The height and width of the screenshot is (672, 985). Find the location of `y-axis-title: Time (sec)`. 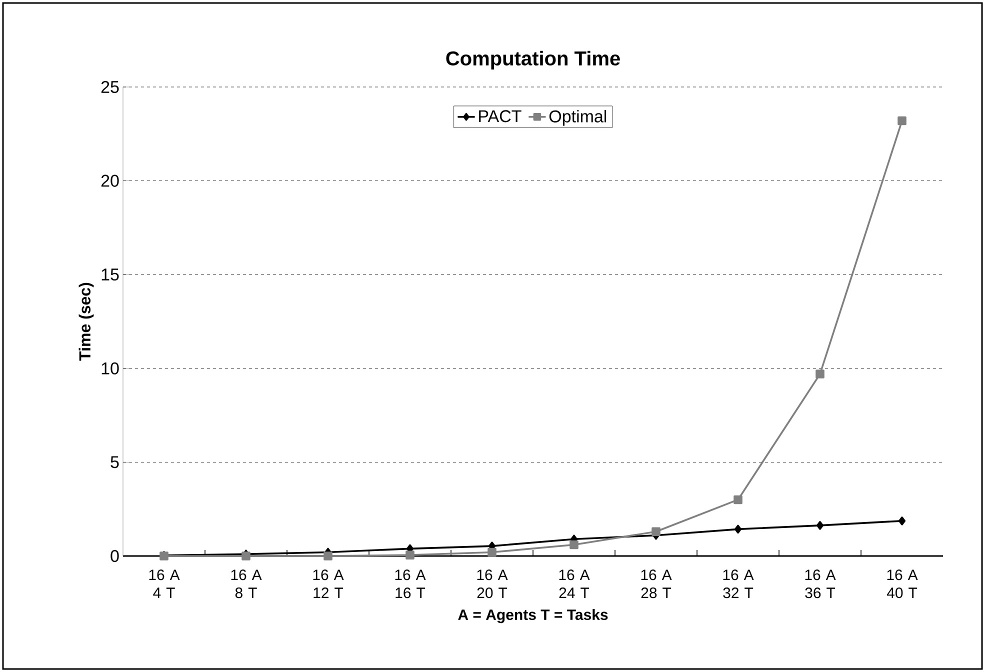

y-axis-title: Time (sec) is located at coordinates (86, 321).